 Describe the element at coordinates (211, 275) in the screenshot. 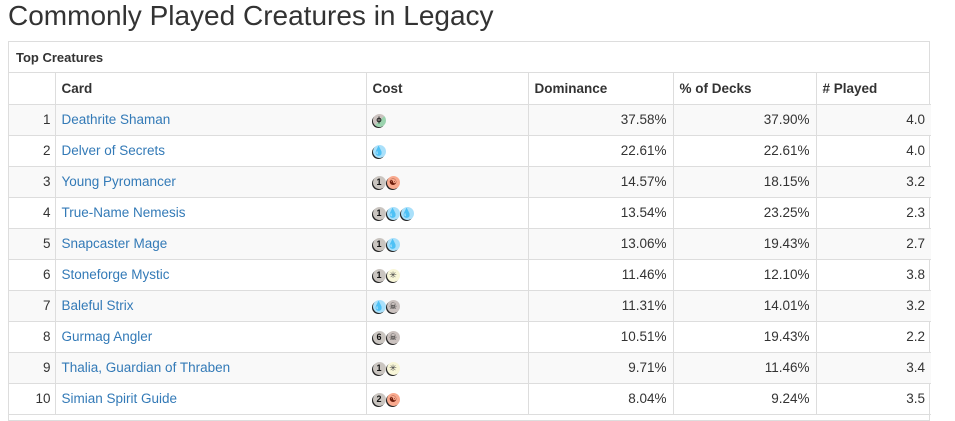

I see `row-card-cell: Stoneforge Mystic` at that location.